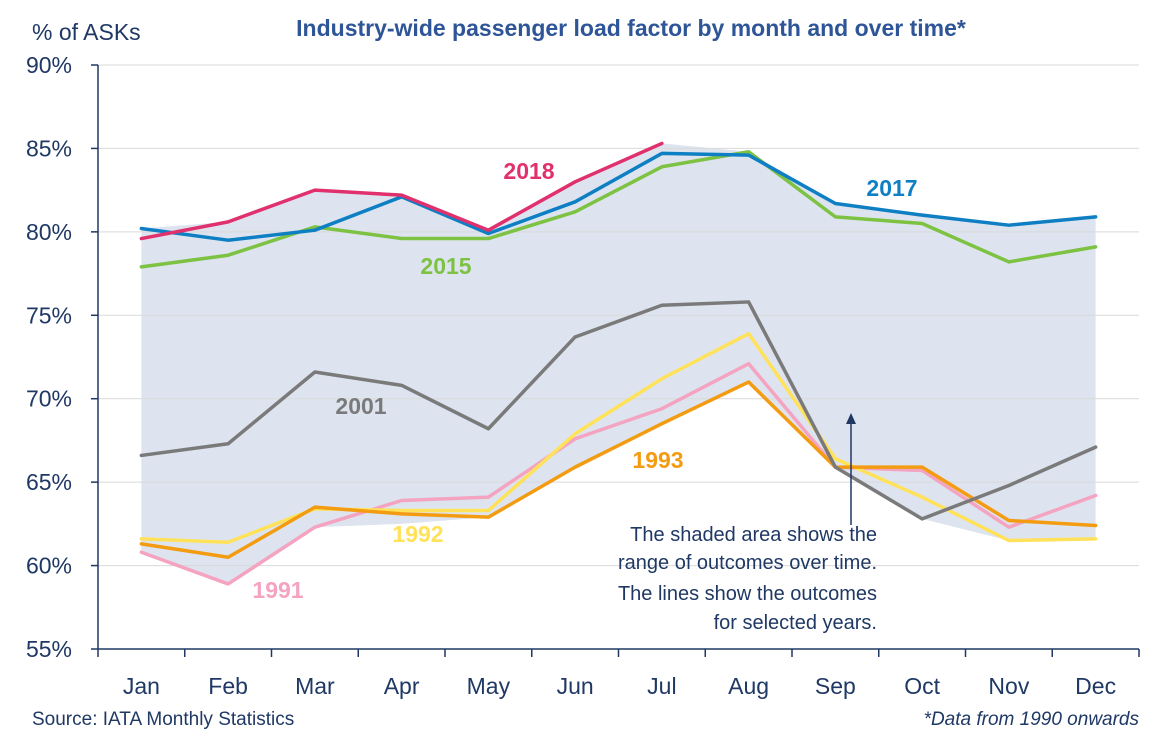 The height and width of the screenshot is (739, 1159). I want to click on series-label-1991: 1991, so click(277, 590).